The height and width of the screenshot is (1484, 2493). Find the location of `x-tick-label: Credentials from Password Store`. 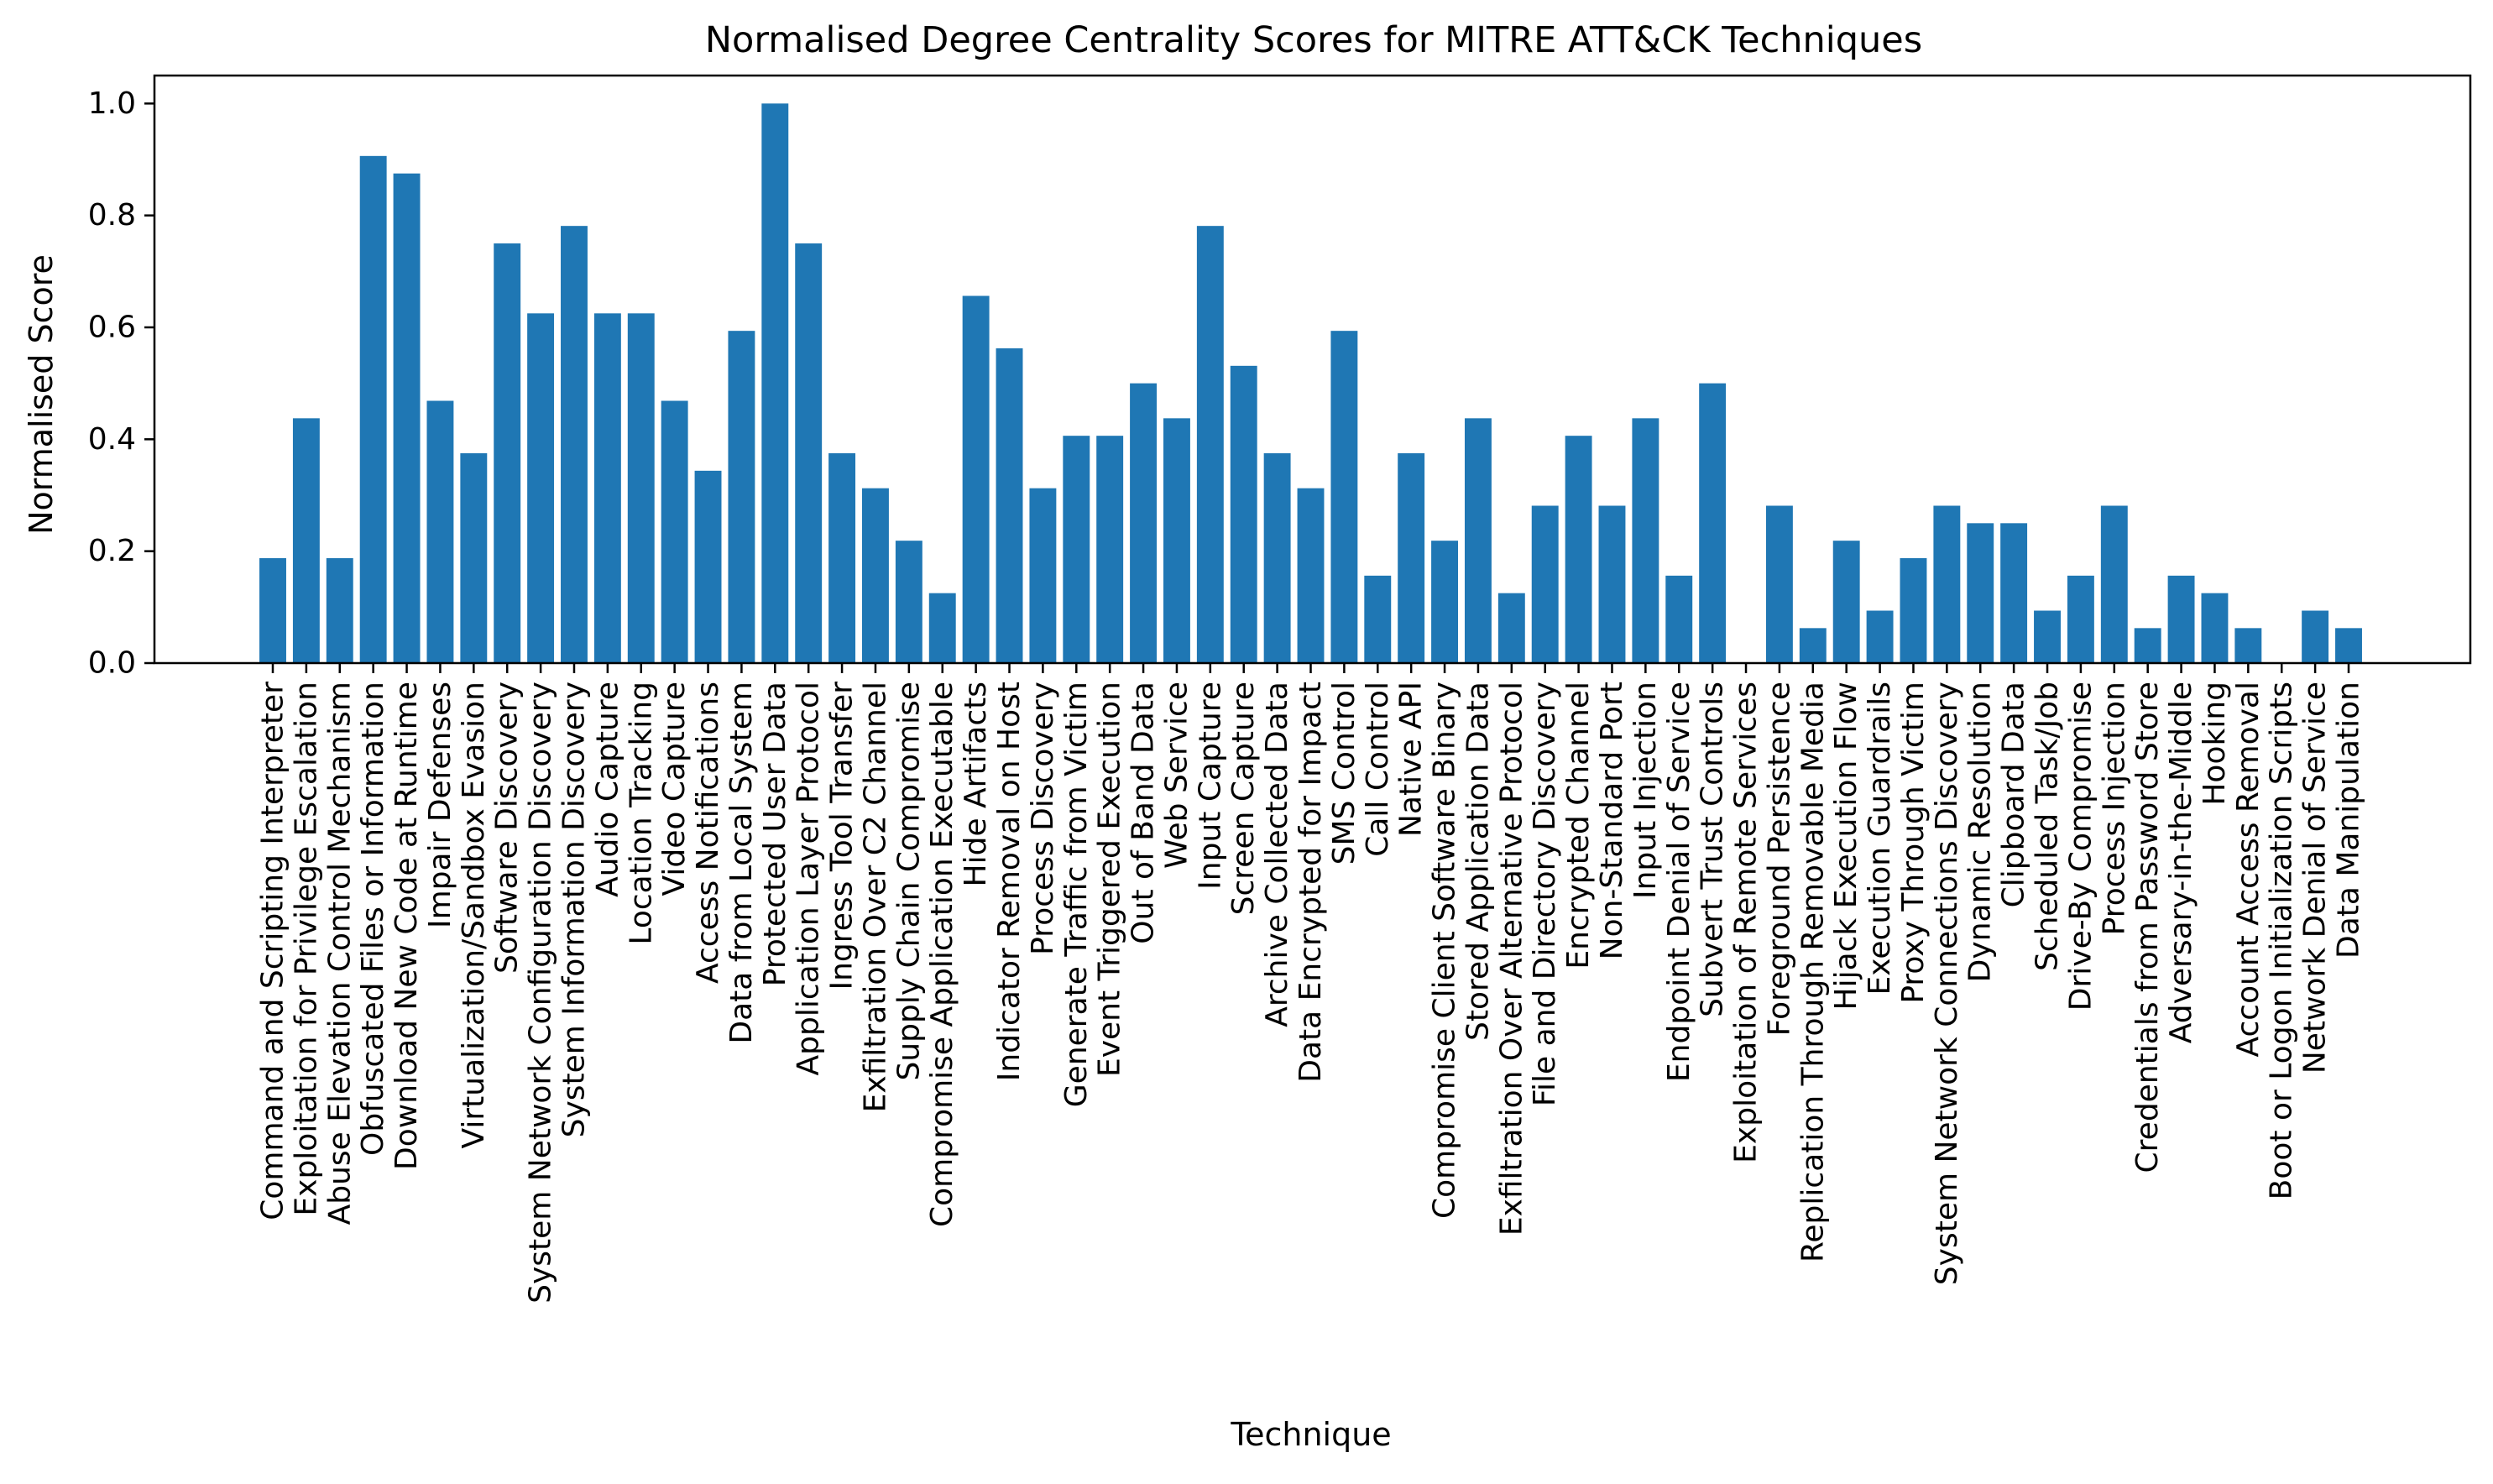

x-tick-label: Credentials from Password Store is located at coordinates (2147, 927).